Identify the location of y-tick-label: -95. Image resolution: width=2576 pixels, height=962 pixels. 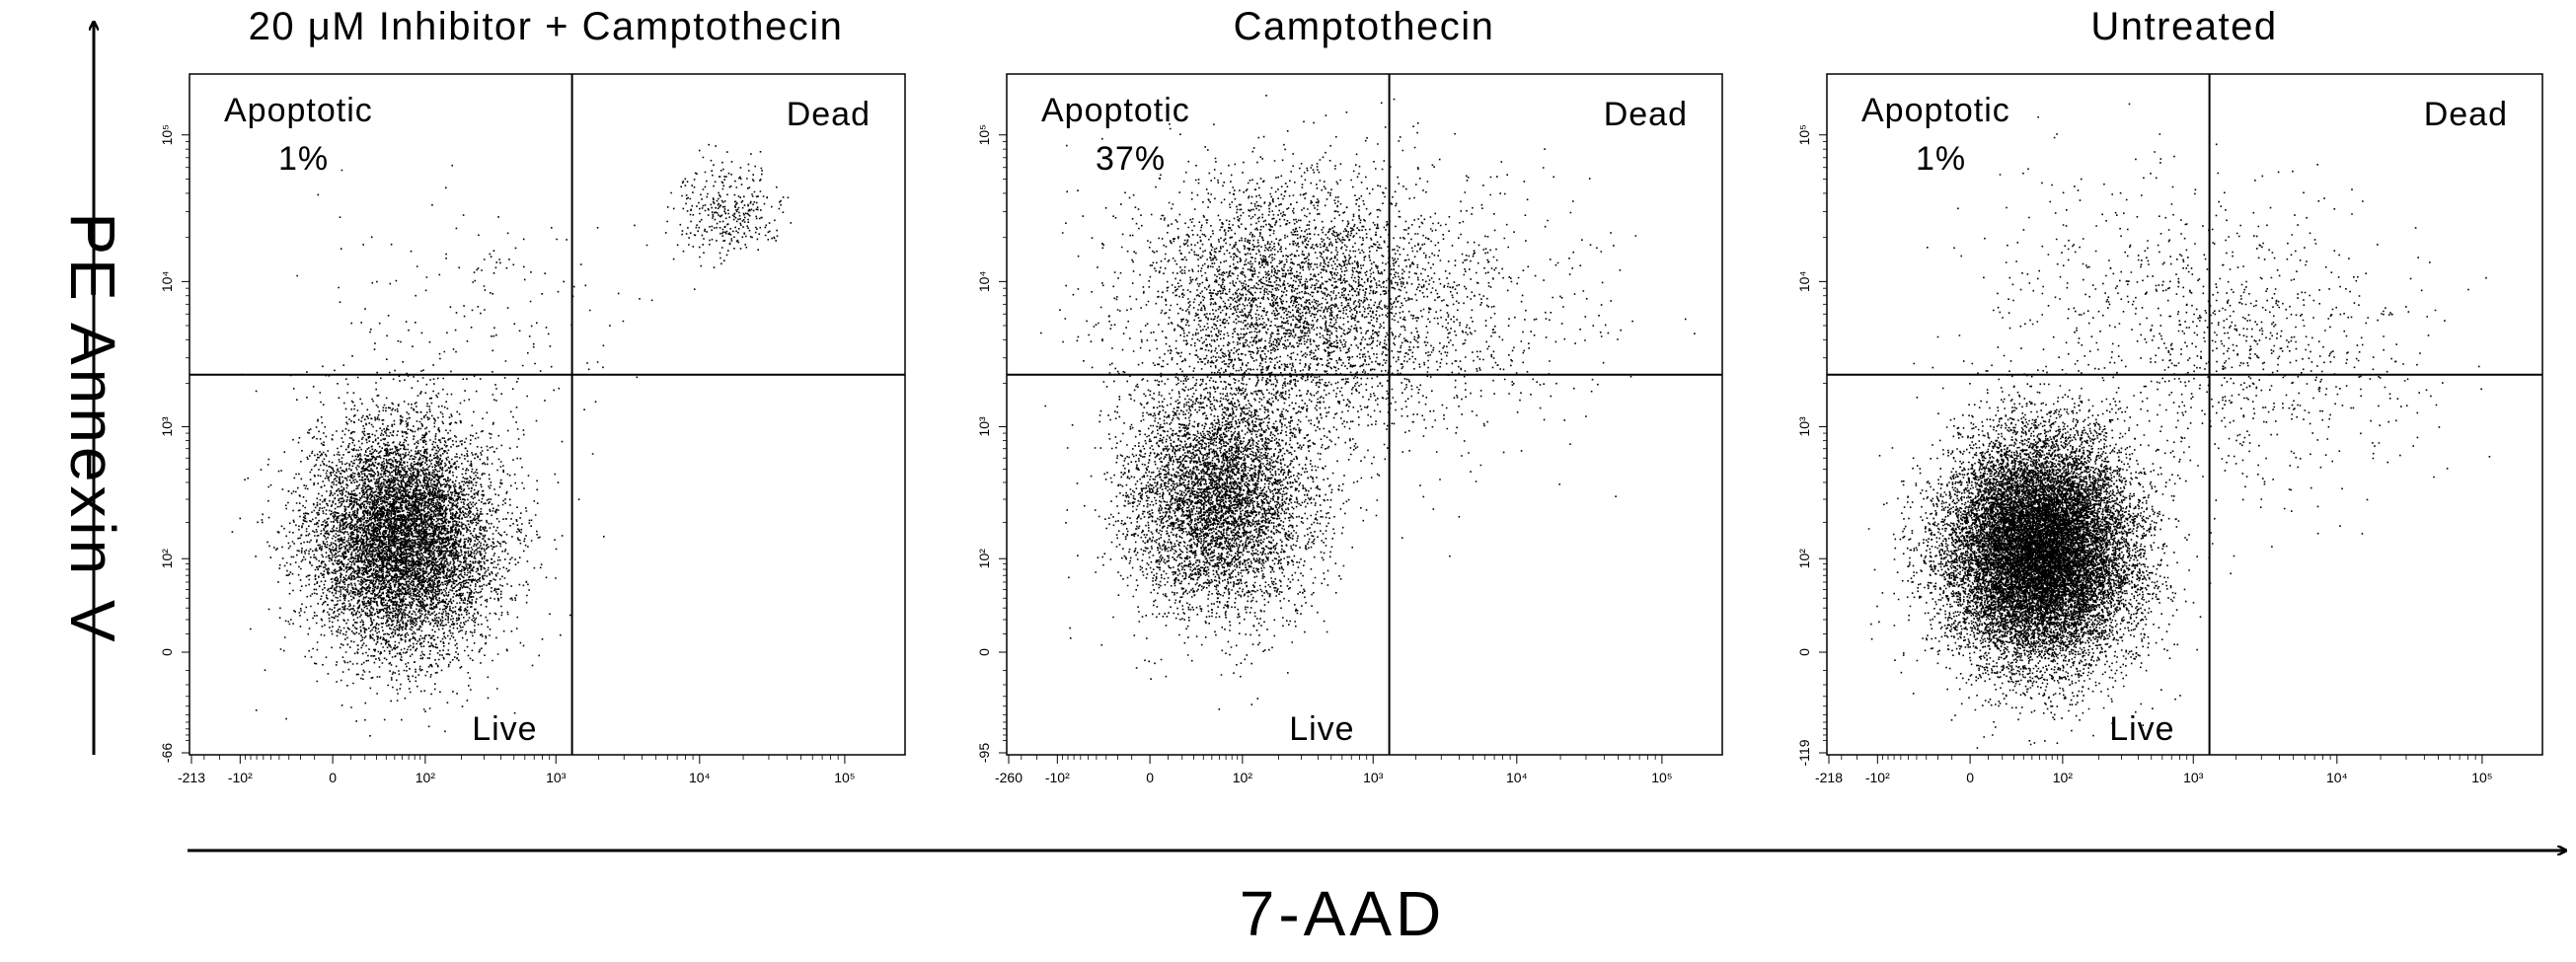
(984, 753).